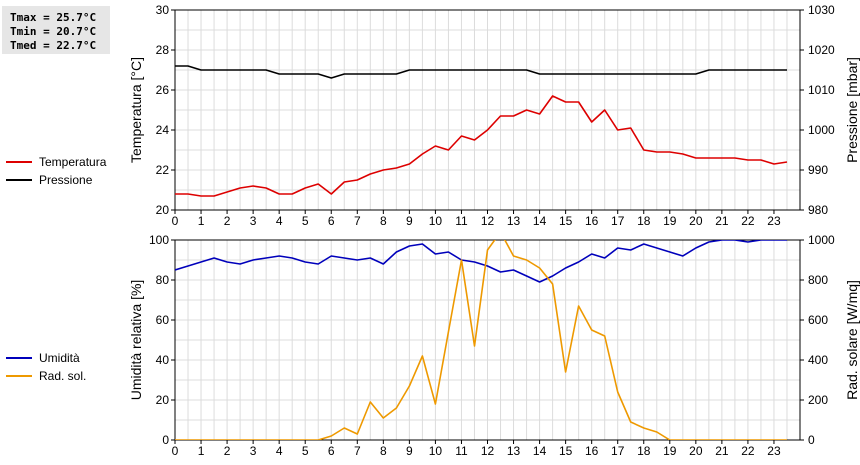 The width and height of the screenshot is (860, 465). Describe the element at coordinates (818, 360) in the screenshot. I see `y-right-tick-label: 400` at that location.